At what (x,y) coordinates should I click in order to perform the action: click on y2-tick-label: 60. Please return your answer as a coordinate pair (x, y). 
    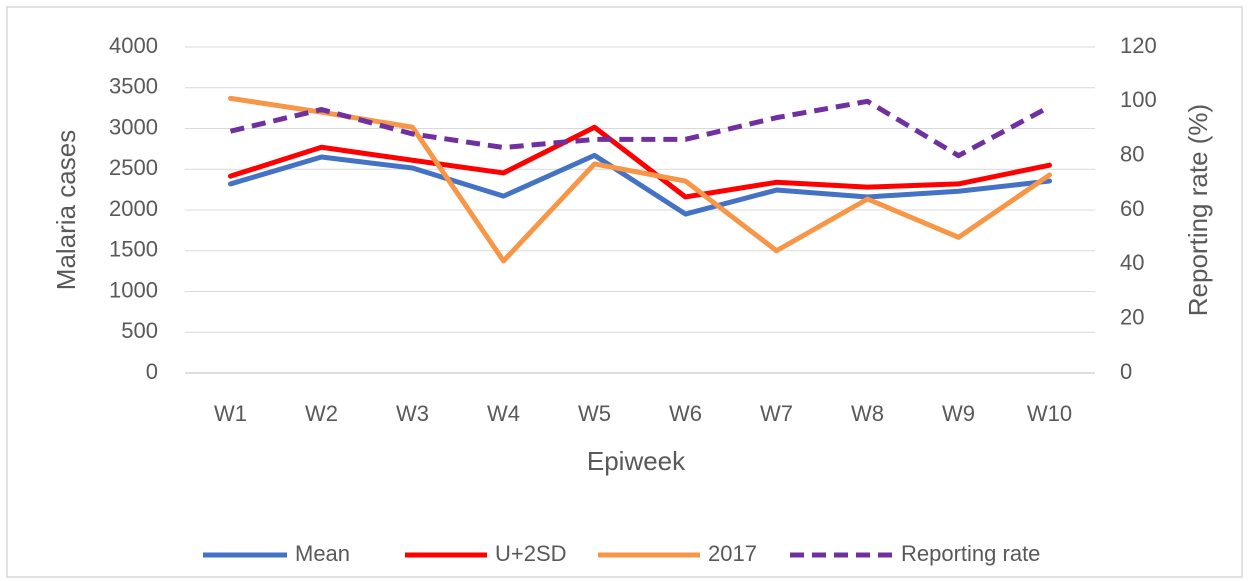
    Looking at the image, I should click on (1132, 208).